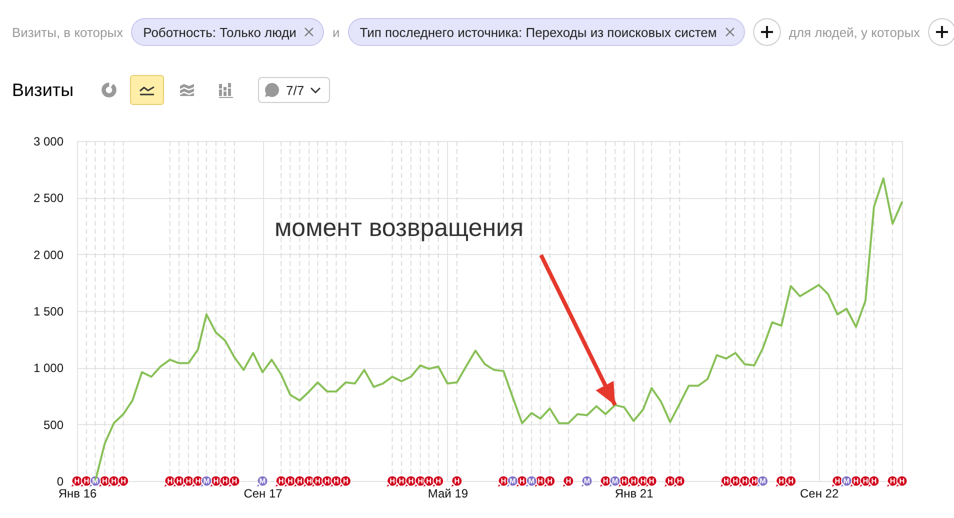  Describe the element at coordinates (263, 493) in the screenshot. I see `x-tick-label: Сен 17` at that location.